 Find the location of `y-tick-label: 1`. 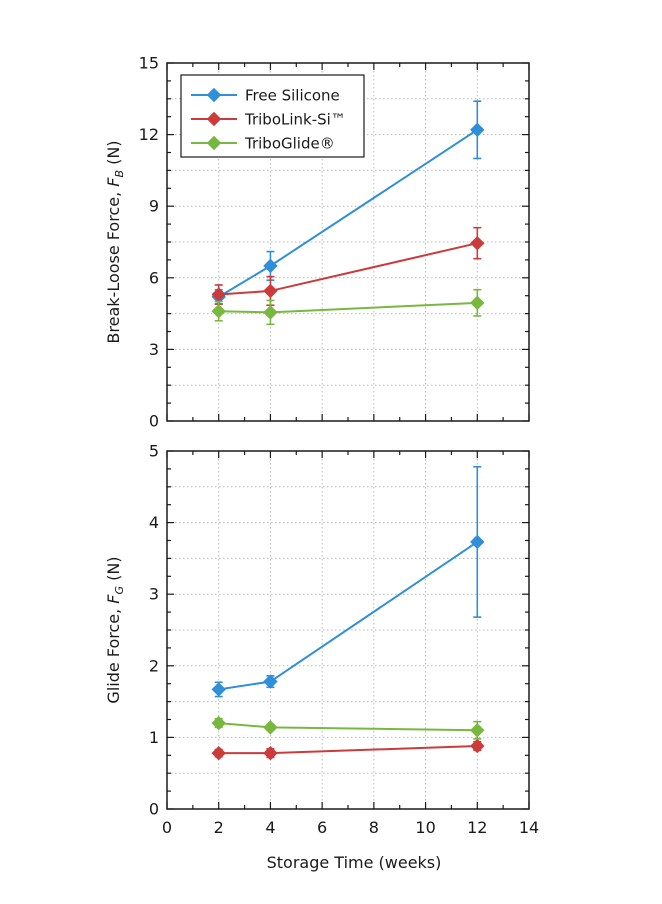

y-tick-label: 1 is located at coordinates (154, 737).